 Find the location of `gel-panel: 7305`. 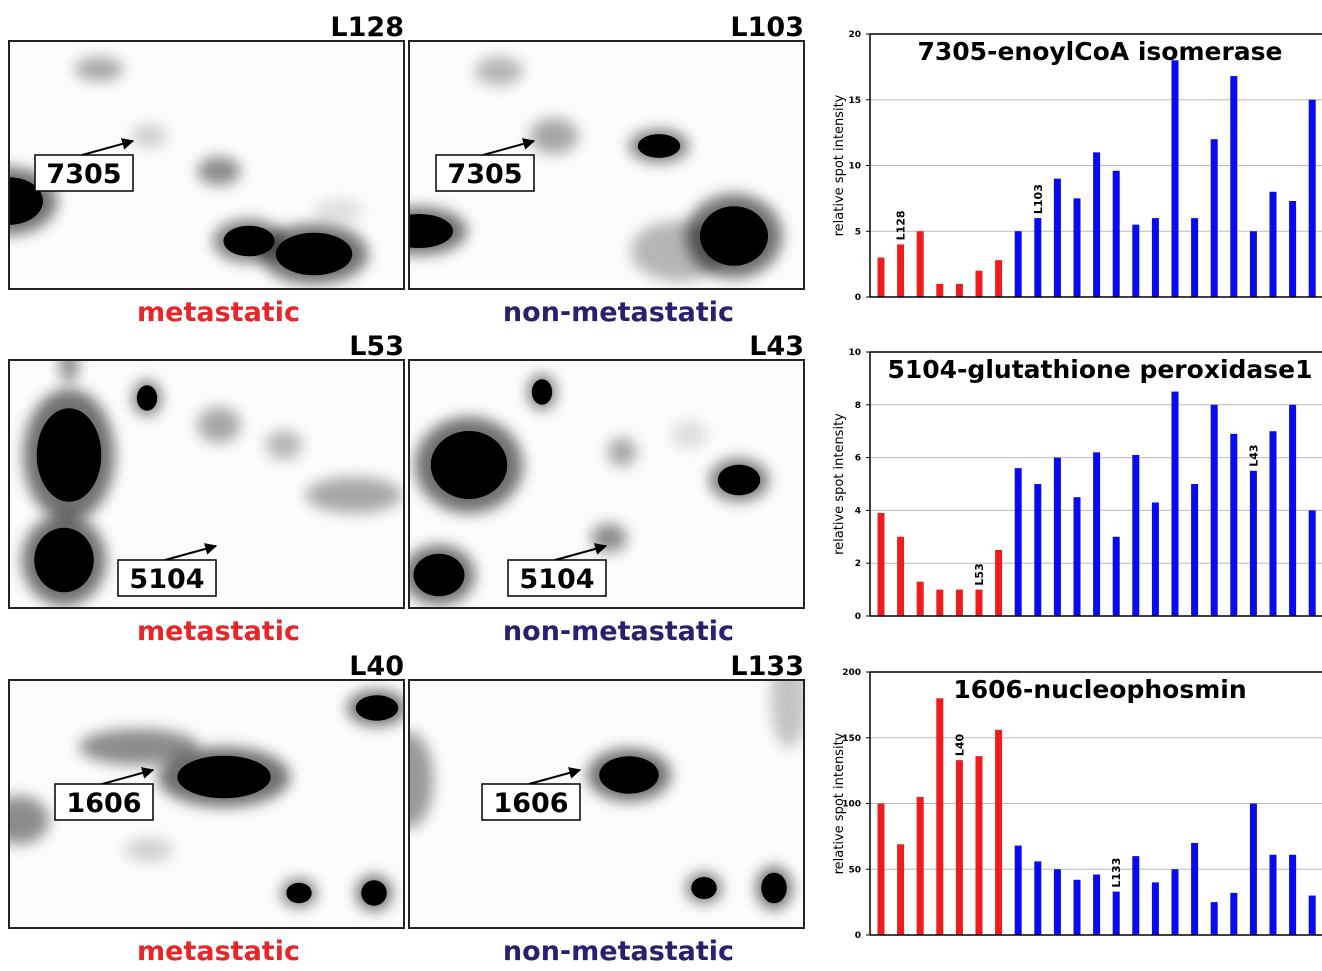

gel-panel: 7305 is located at coordinates (206, 165).